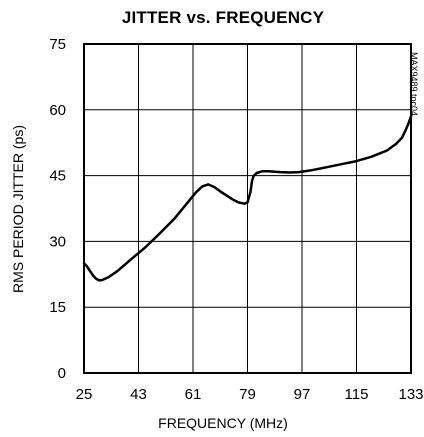 This screenshot has width=424, height=437. I want to click on x-tick-label-2: 61, so click(193, 394).